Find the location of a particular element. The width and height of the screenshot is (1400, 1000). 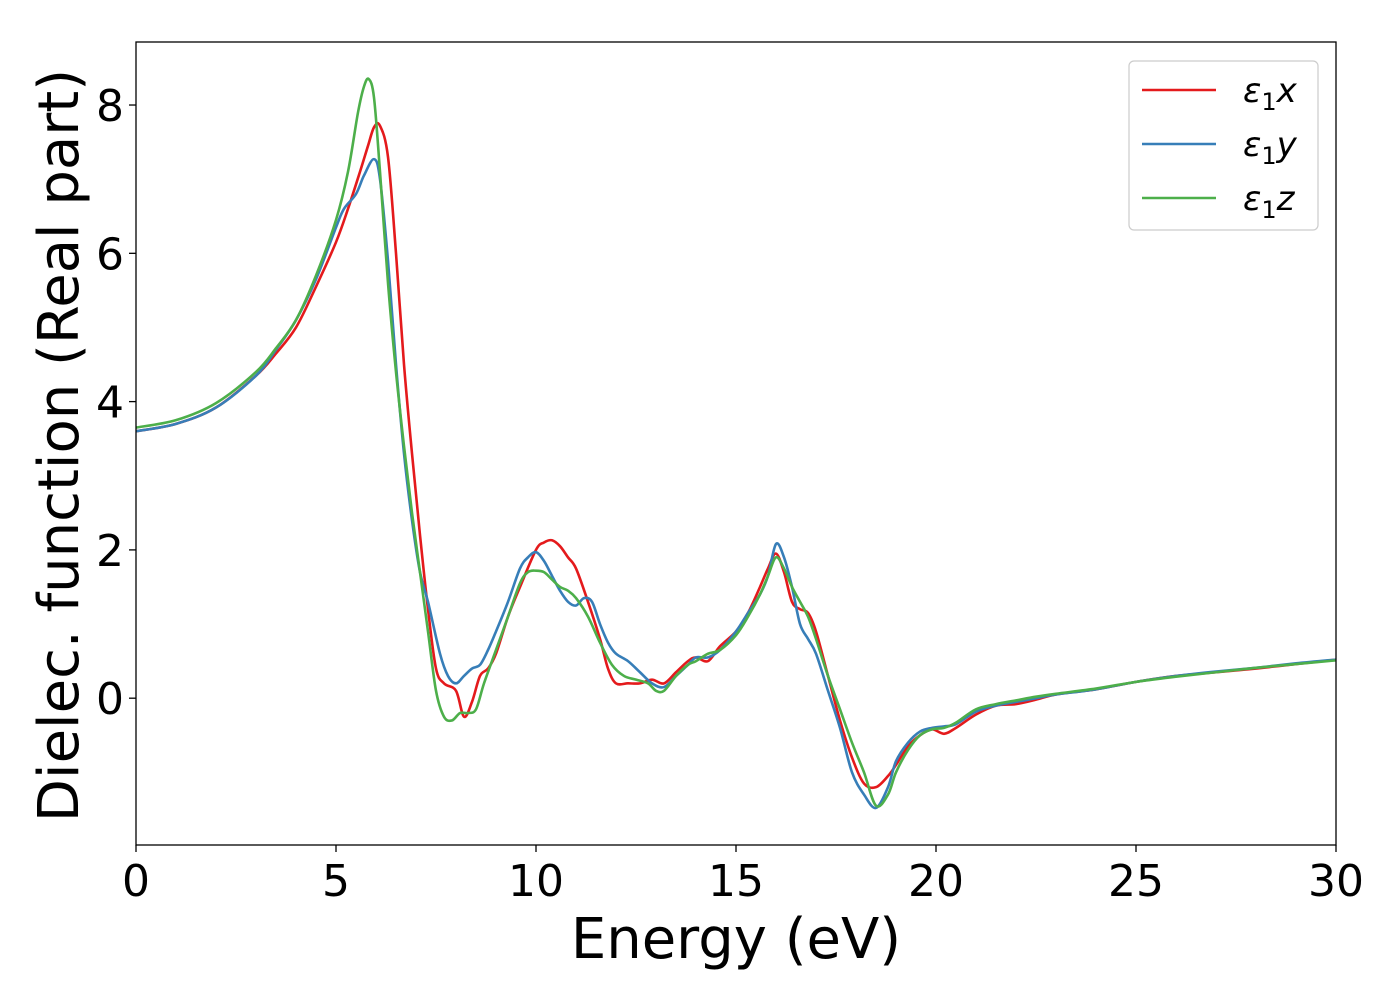

legend-label-x: ε1x is located at coordinates (1270, 93).